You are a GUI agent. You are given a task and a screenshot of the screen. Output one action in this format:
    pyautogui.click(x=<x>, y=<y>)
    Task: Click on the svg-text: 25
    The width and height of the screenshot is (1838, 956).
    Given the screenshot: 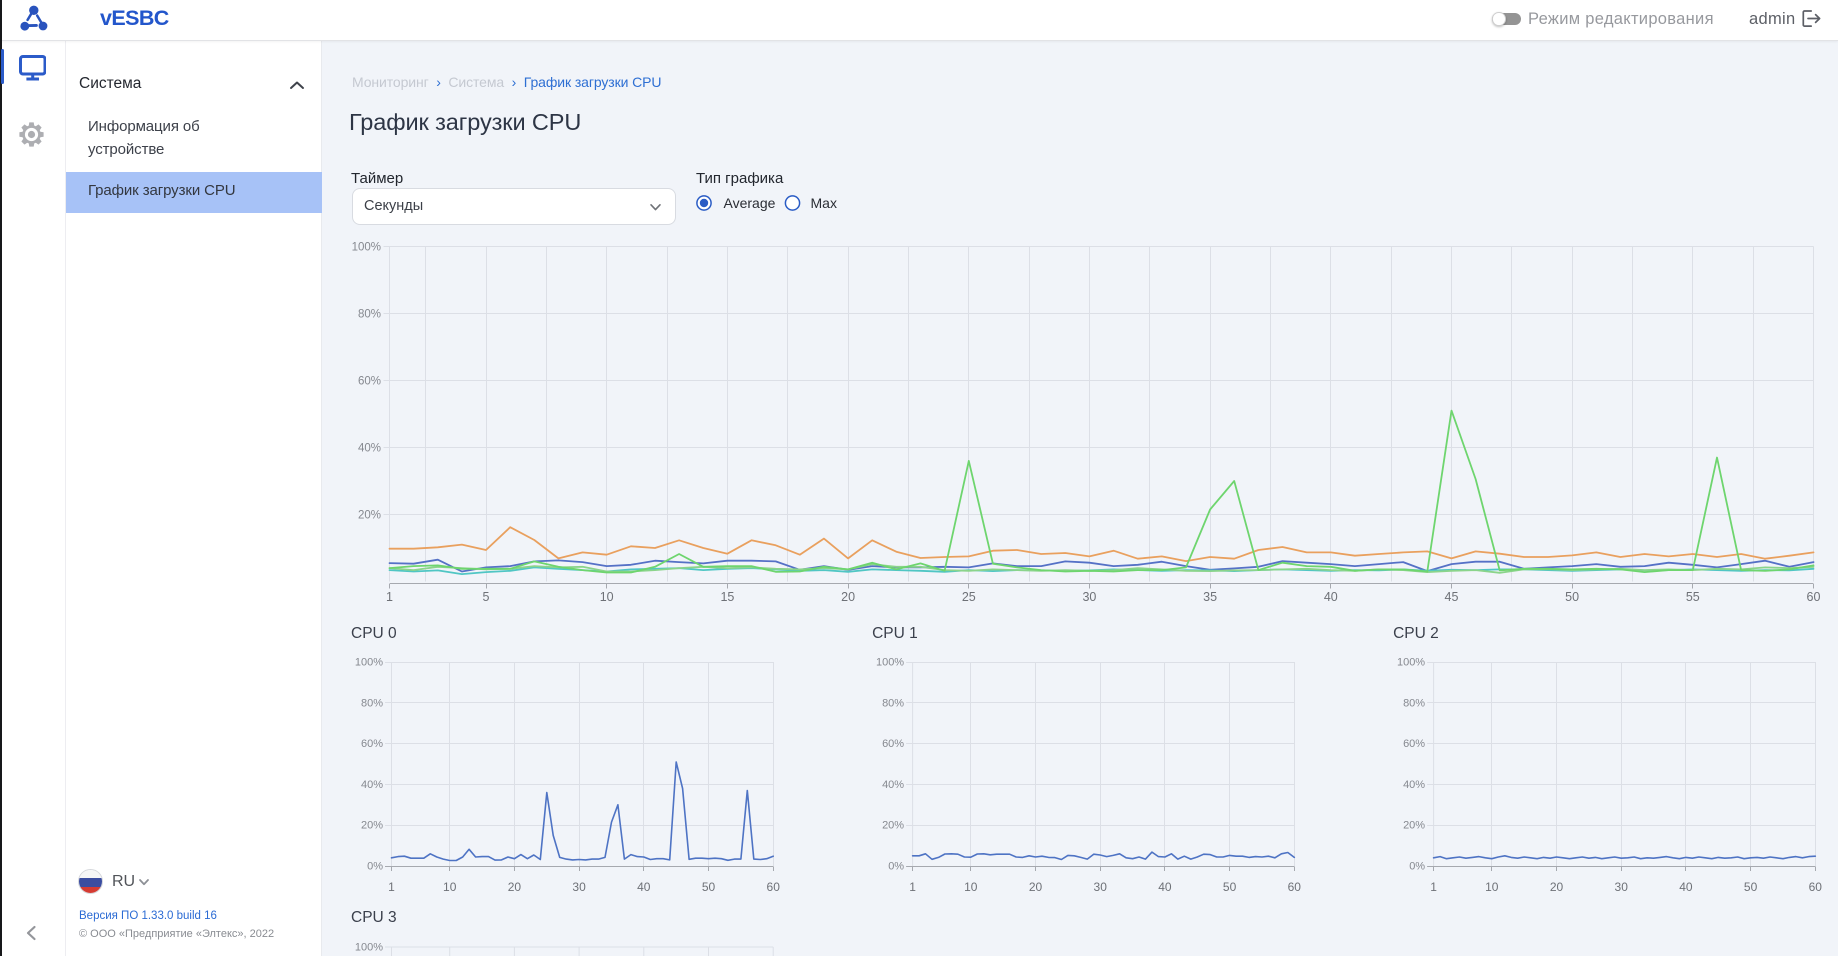 What is the action you would take?
    pyautogui.click(x=969, y=597)
    